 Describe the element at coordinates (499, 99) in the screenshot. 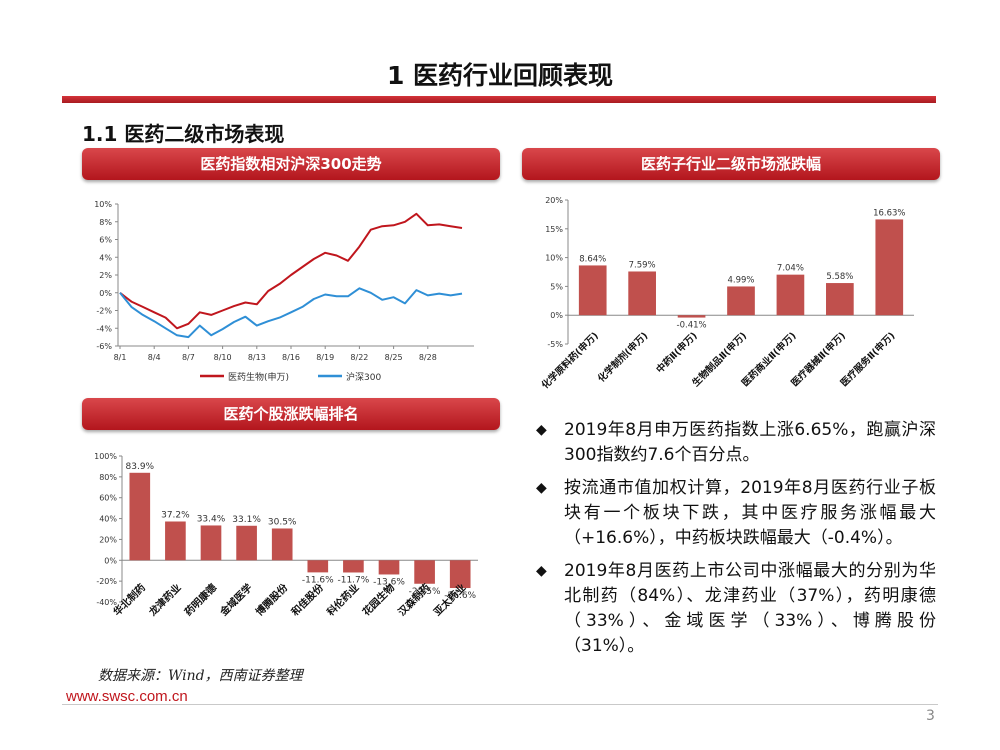

I see `title-divider` at that location.